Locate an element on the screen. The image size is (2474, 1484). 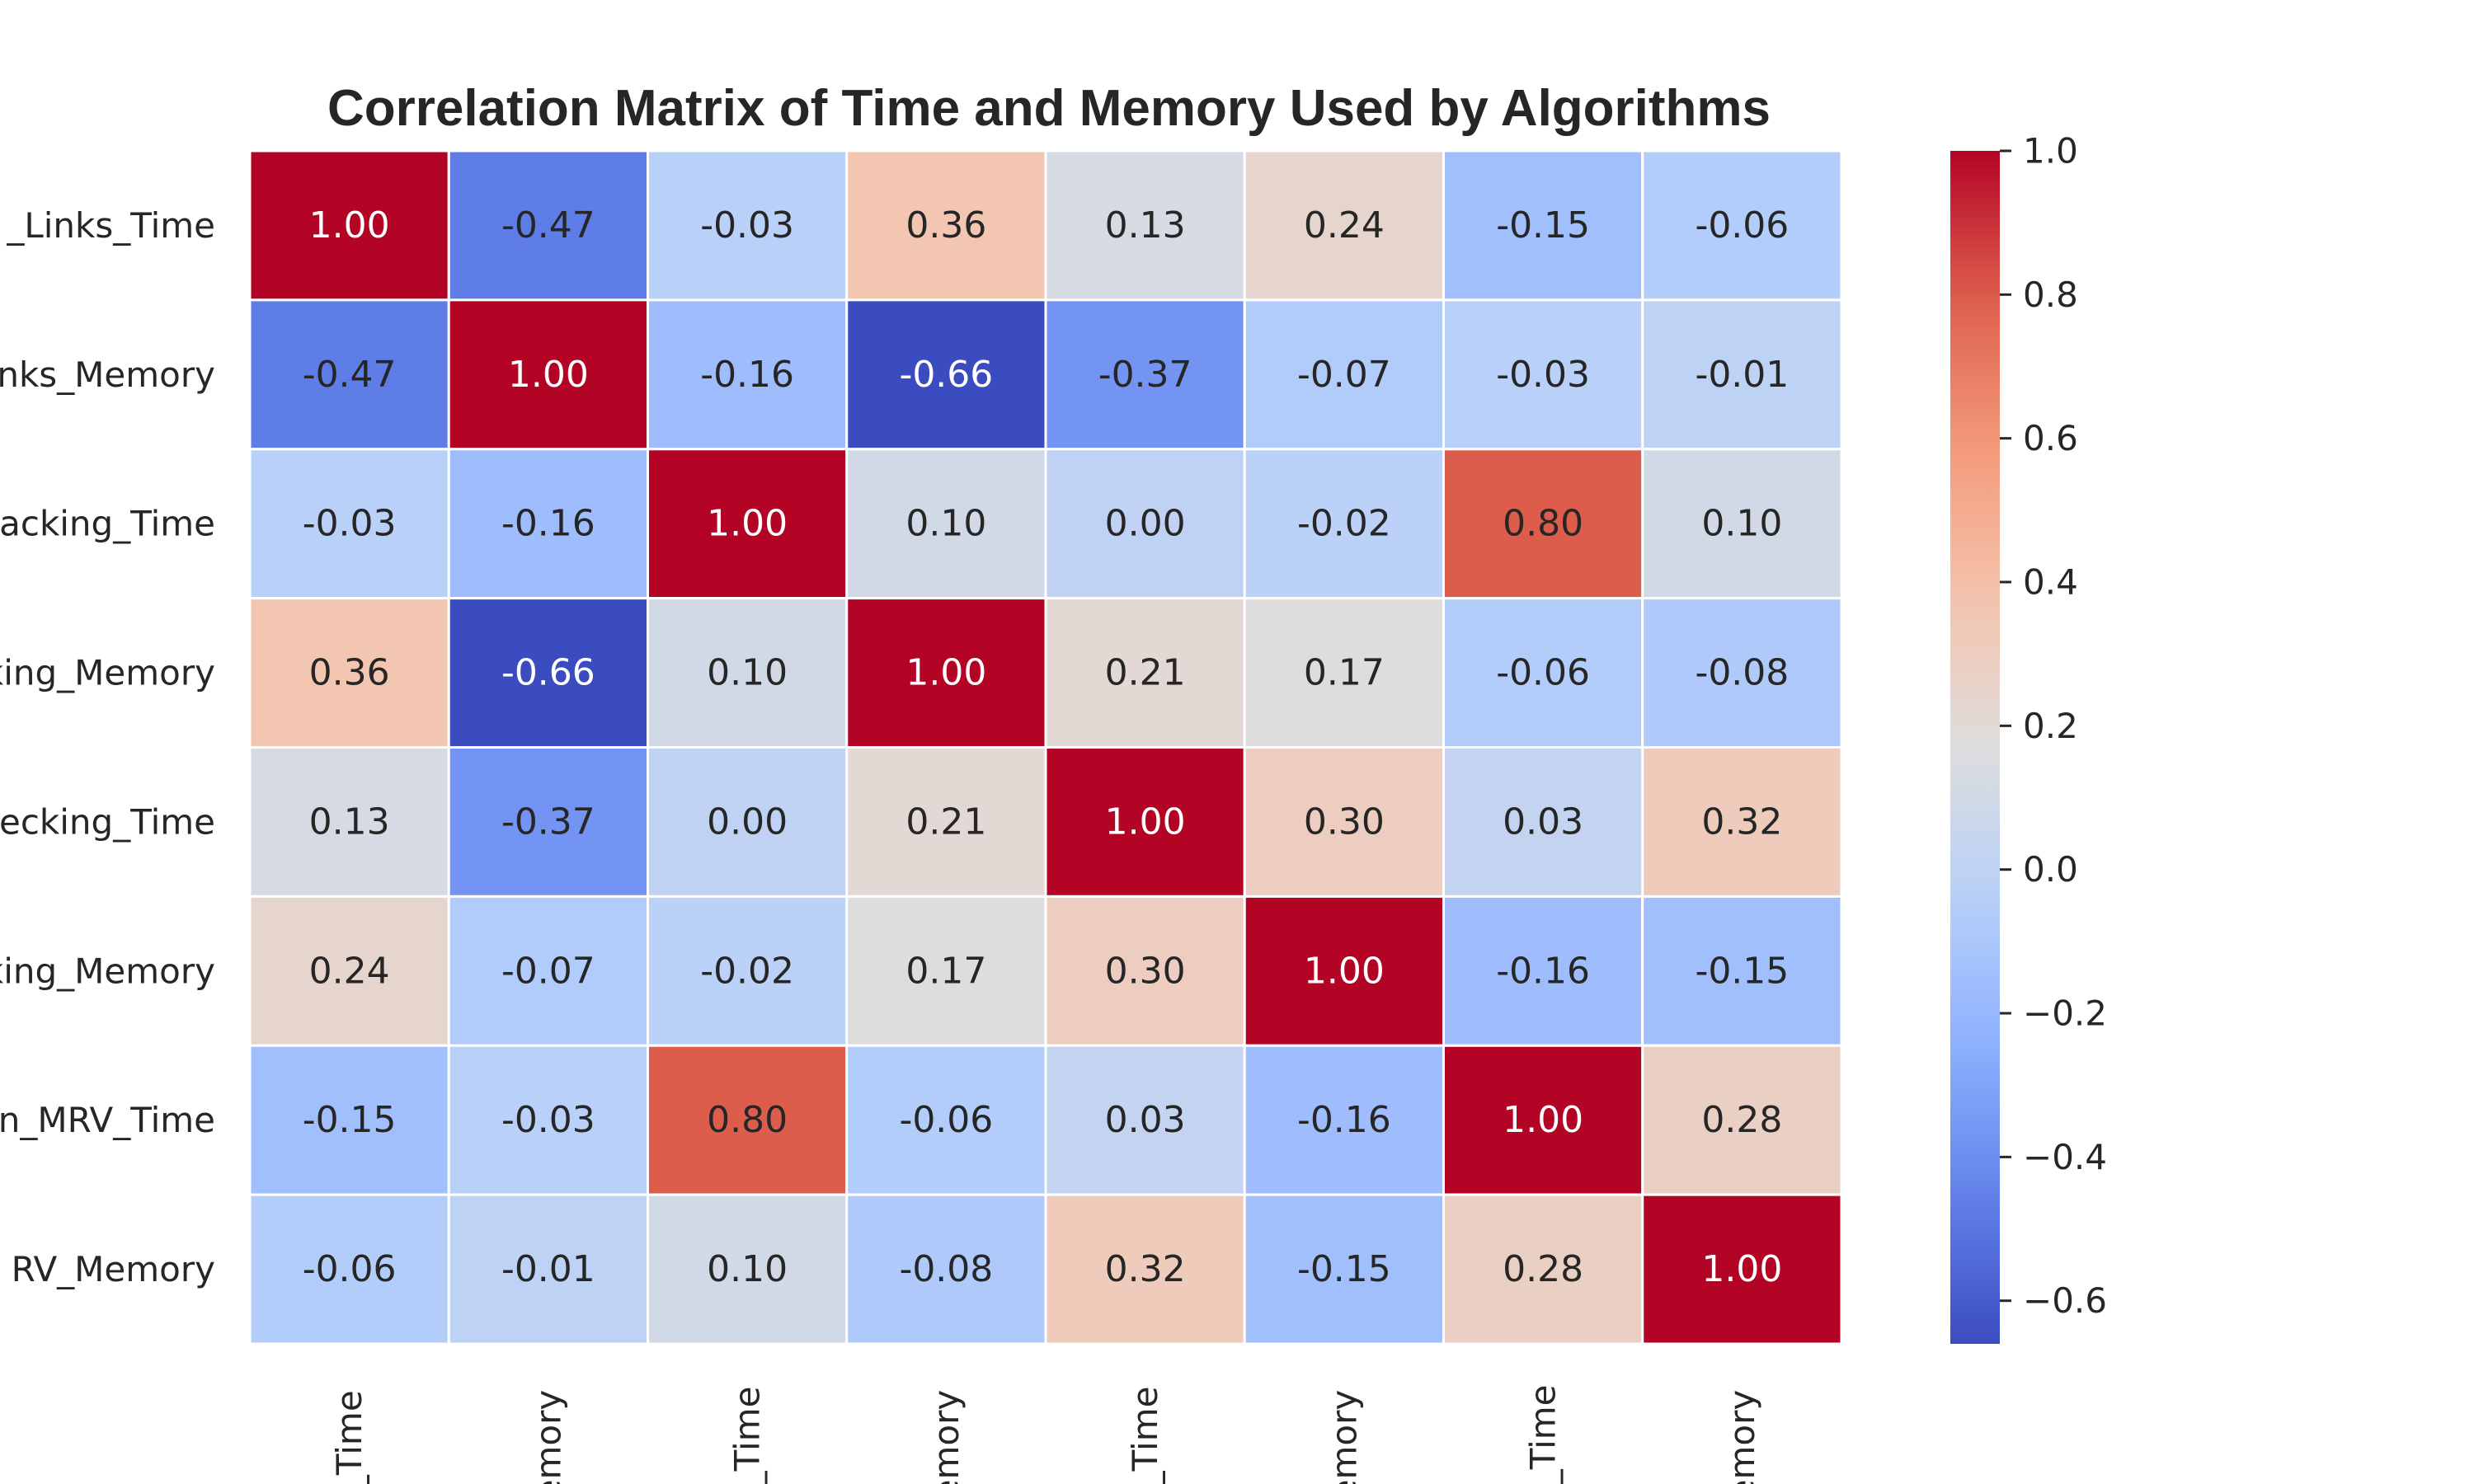
colorbar-tick-label: 0.4 is located at coordinates (2050, 582).